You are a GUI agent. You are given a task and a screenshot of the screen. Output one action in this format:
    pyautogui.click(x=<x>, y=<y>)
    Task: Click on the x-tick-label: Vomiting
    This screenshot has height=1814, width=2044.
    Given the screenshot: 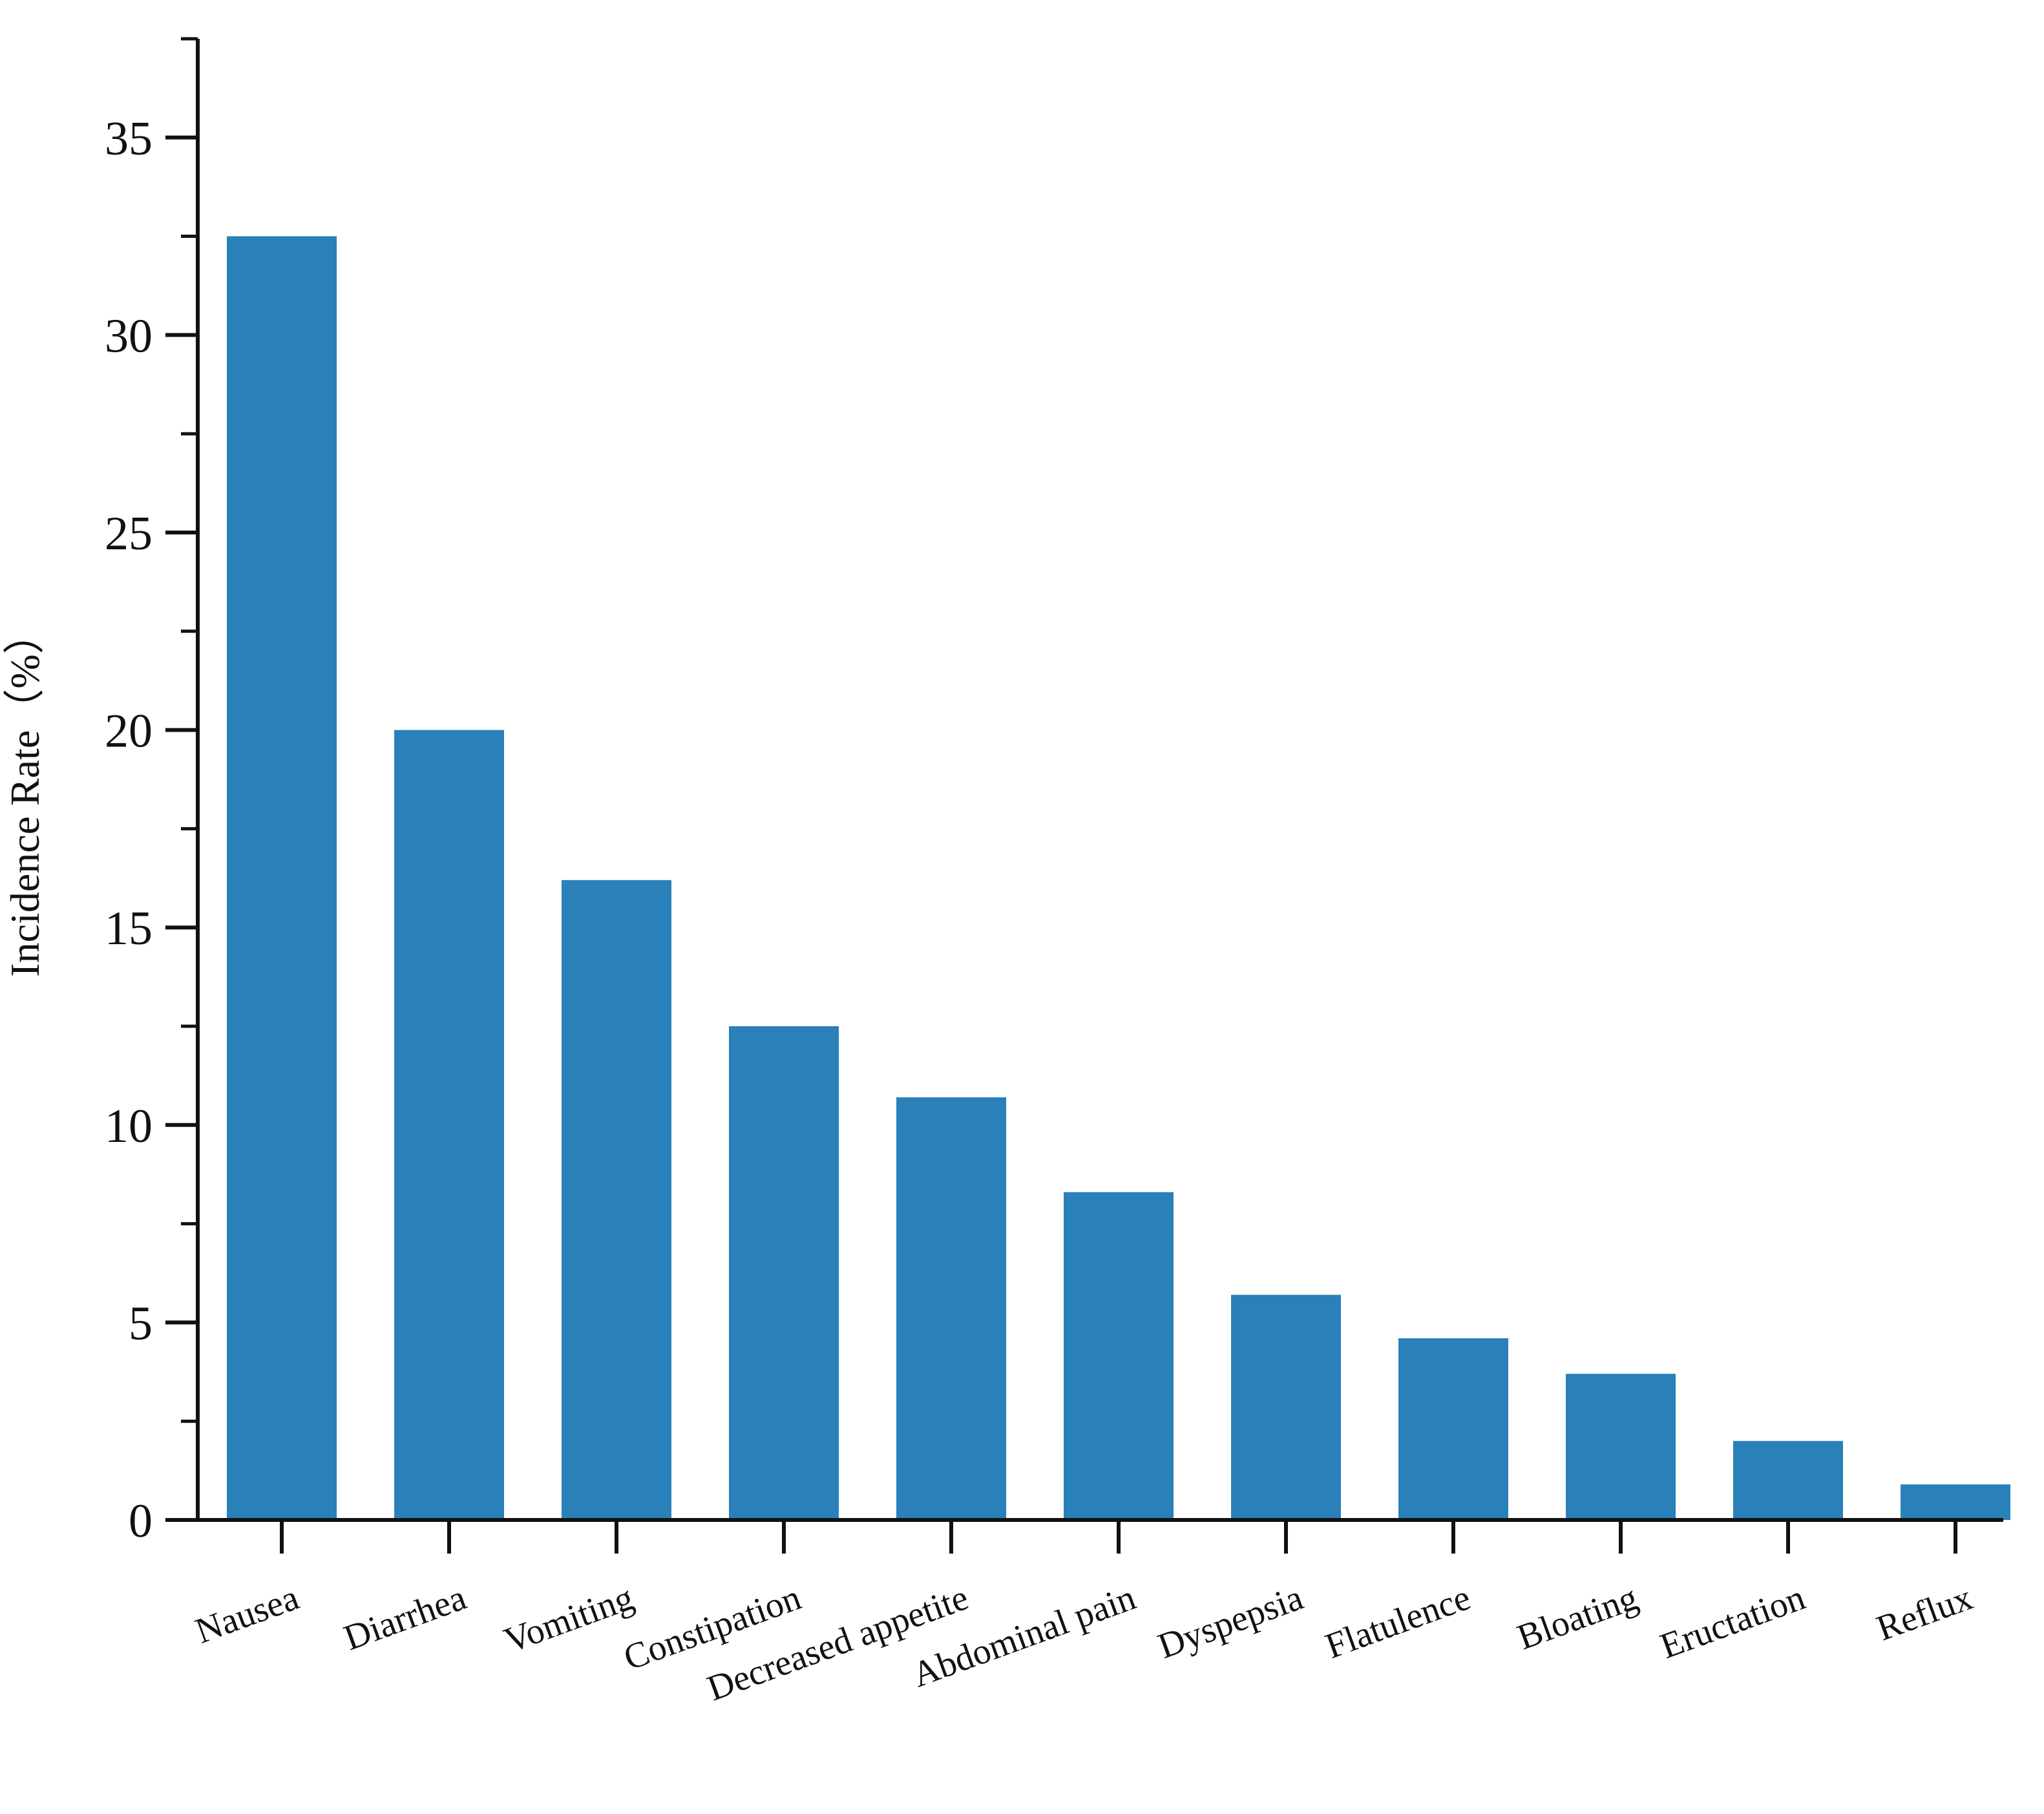 What is the action you would take?
    pyautogui.click(x=568, y=1619)
    